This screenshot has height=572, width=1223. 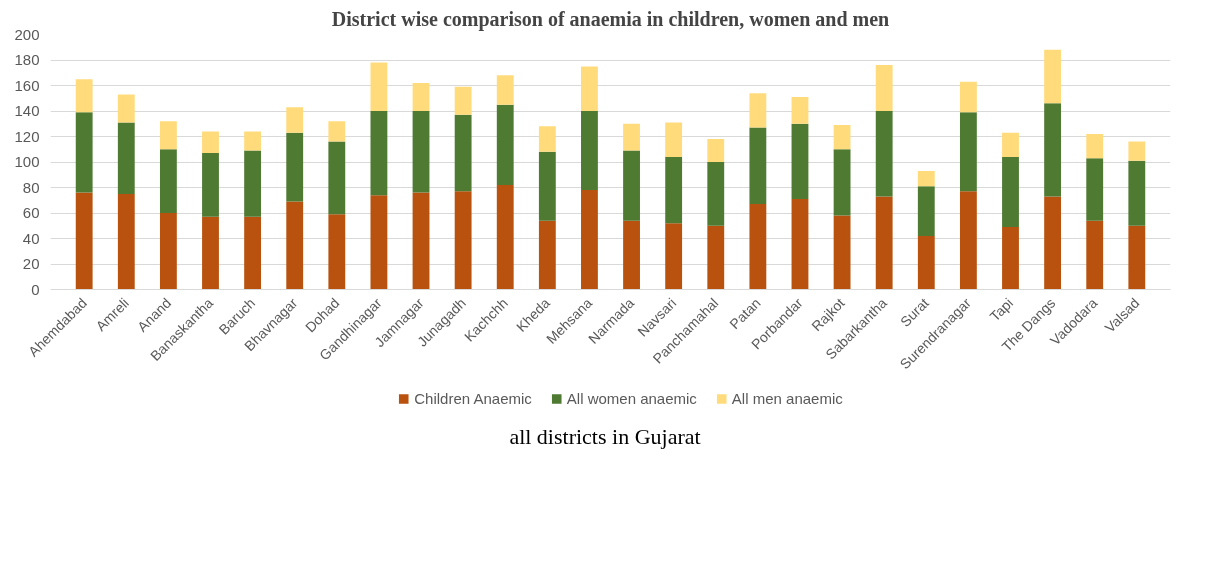 I want to click on y-tick-label: 40, so click(x=31, y=238).